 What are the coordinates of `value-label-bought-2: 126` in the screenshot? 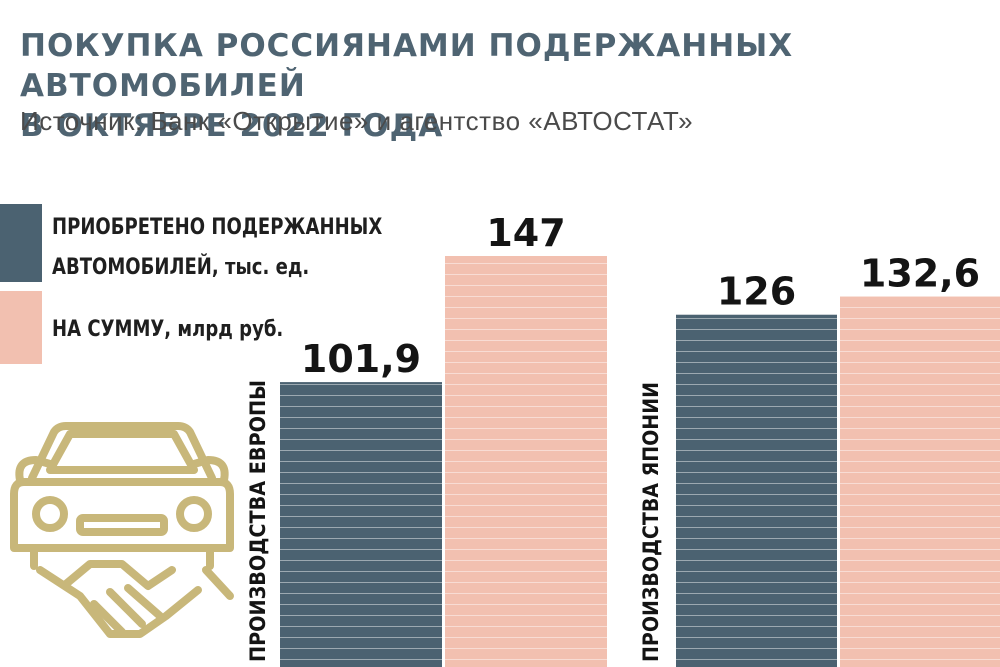 It's located at (756, 292).